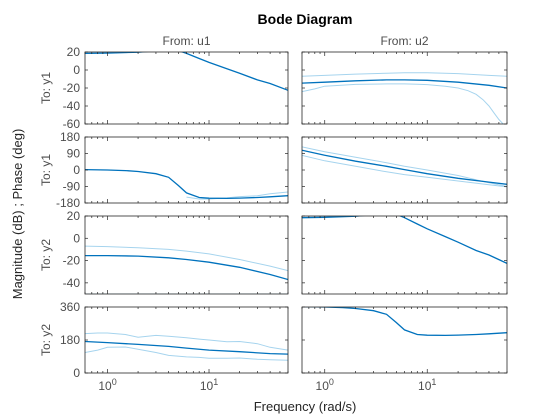  What do you see at coordinates (68, 203) in the screenshot?
I see `y-tick-label: -180` at bounding box center [68, 203].